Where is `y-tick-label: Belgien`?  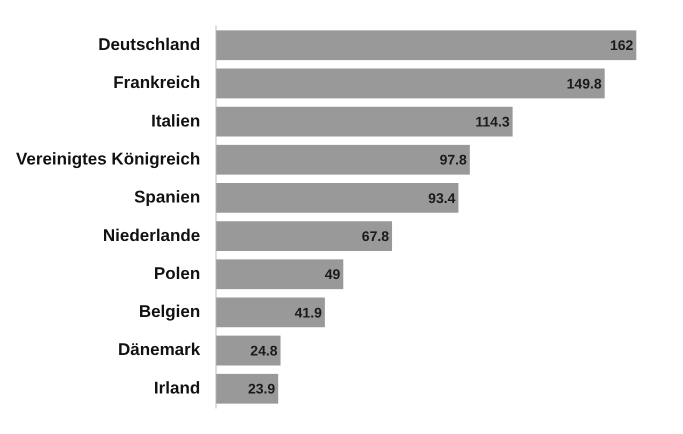
y-tick-label: Belgien is located at coordinates (169, 312).